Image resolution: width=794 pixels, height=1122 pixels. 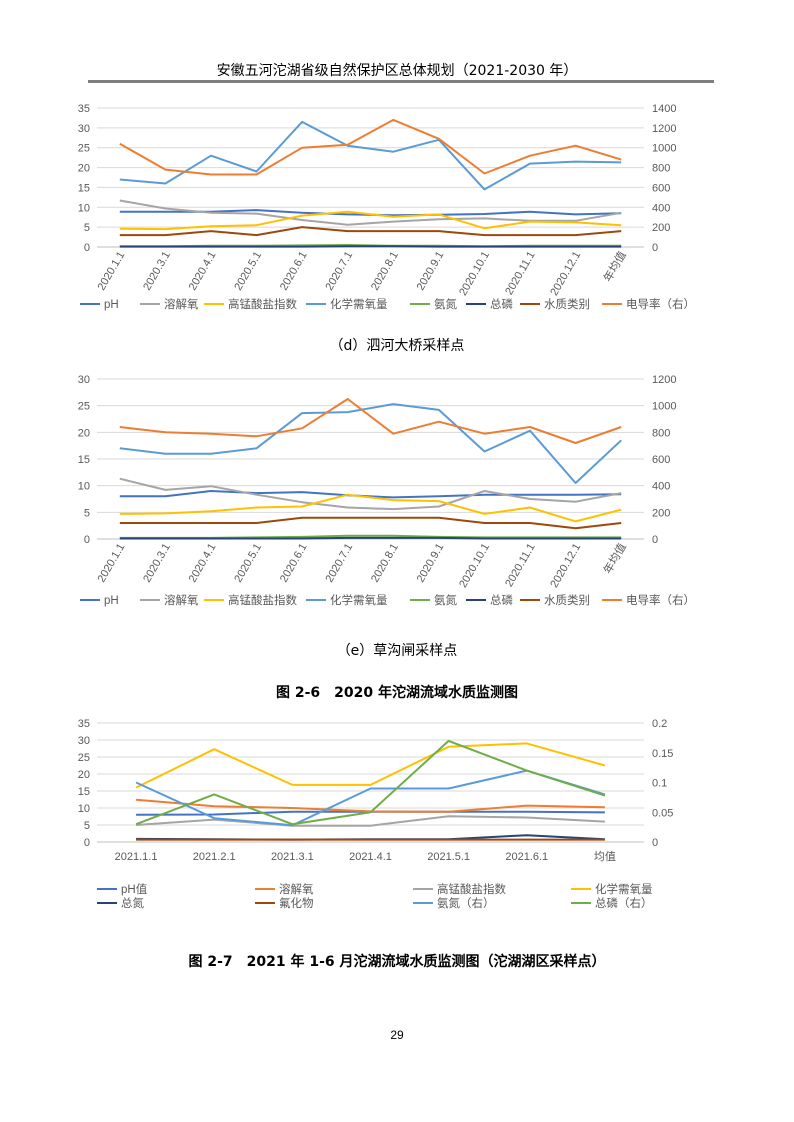 I want to click on y2-tick-label: 0.15, so click(x=662, y=754).